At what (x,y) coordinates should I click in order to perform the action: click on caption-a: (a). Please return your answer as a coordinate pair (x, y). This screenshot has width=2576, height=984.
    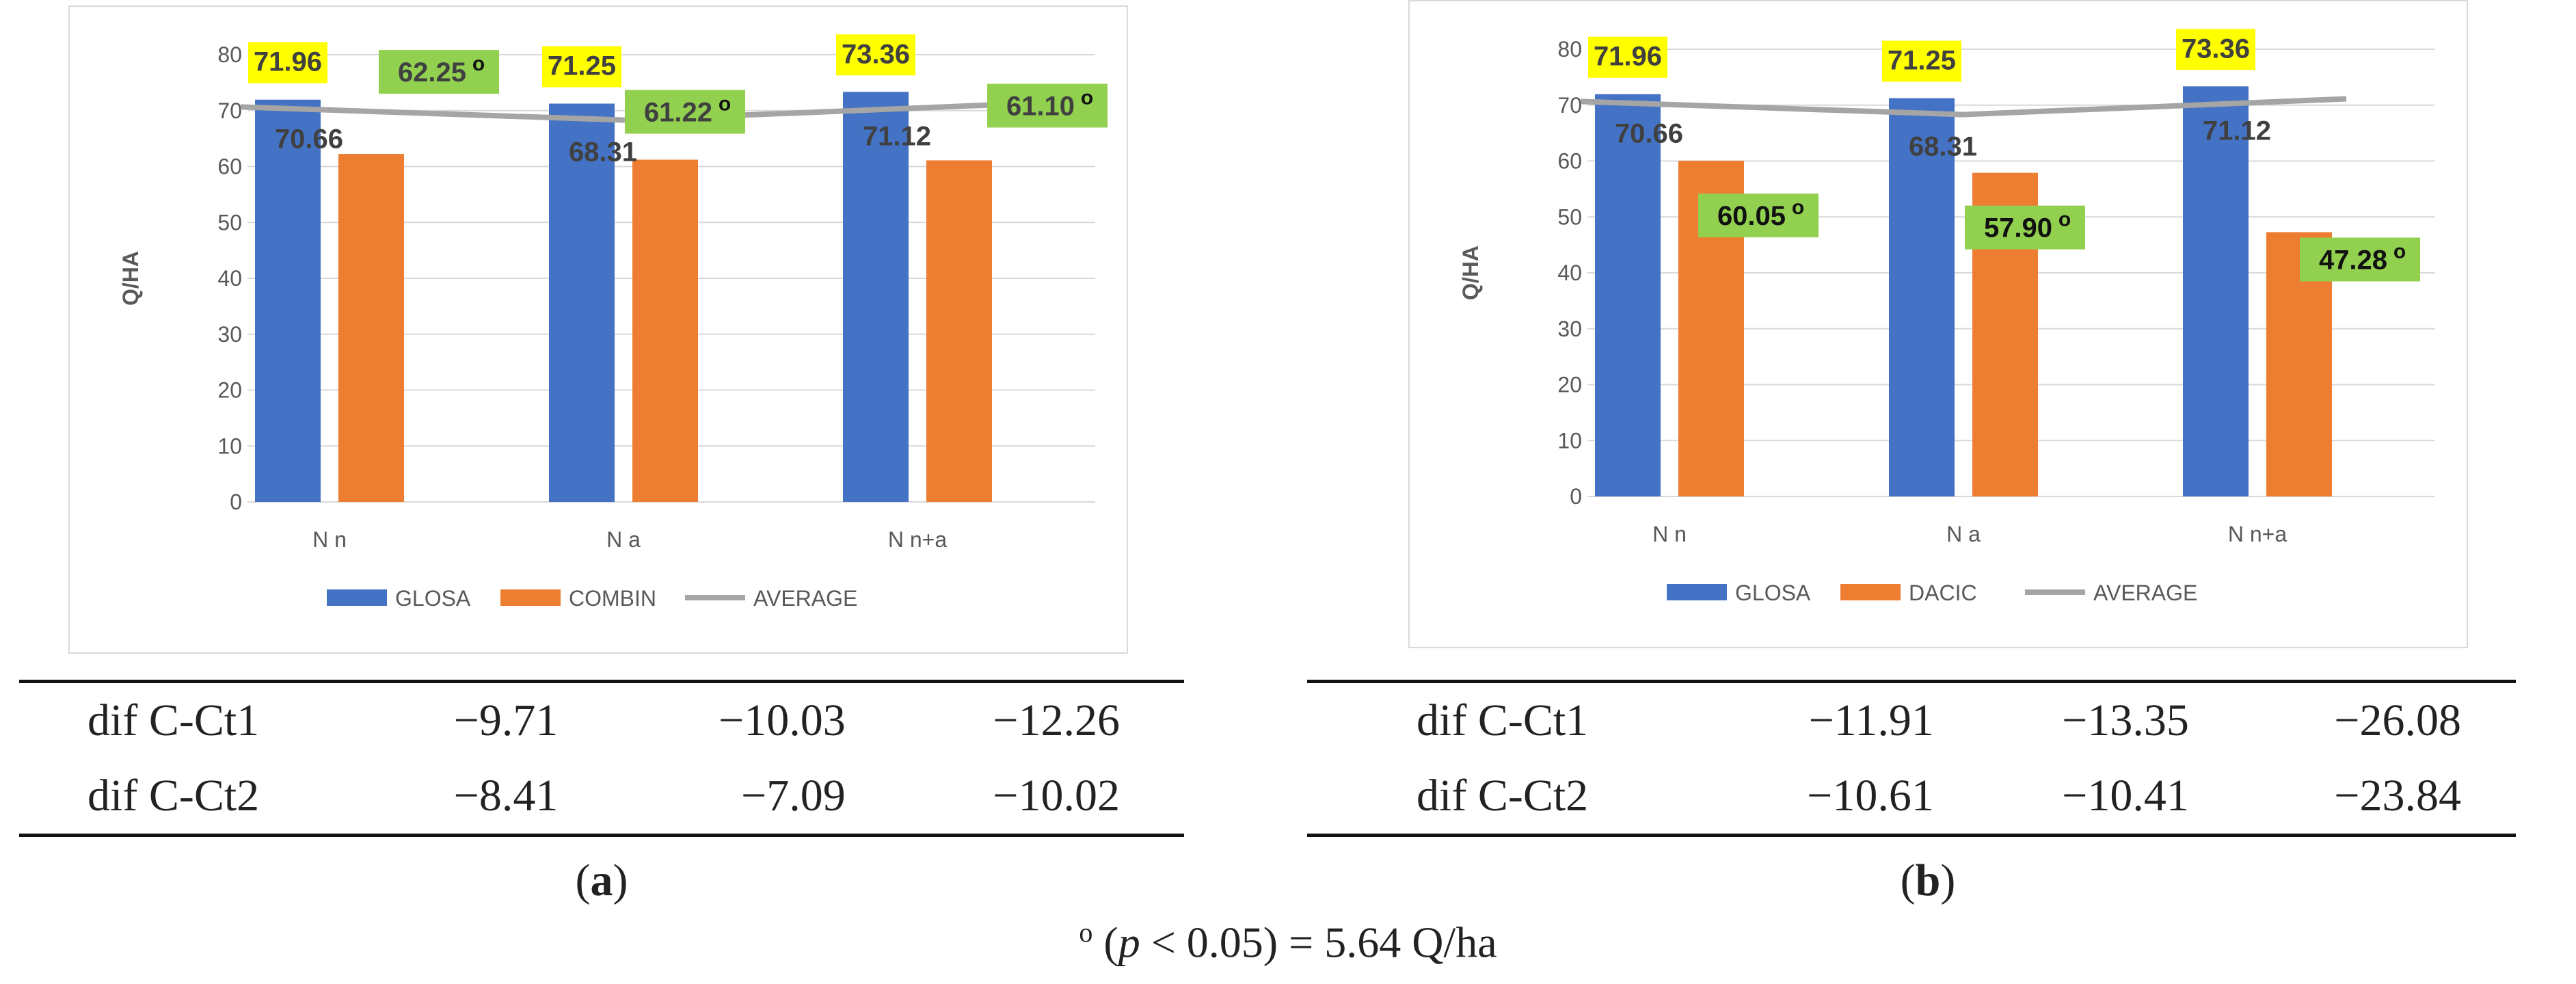
    Looking at the image, I should click on (601, 880).